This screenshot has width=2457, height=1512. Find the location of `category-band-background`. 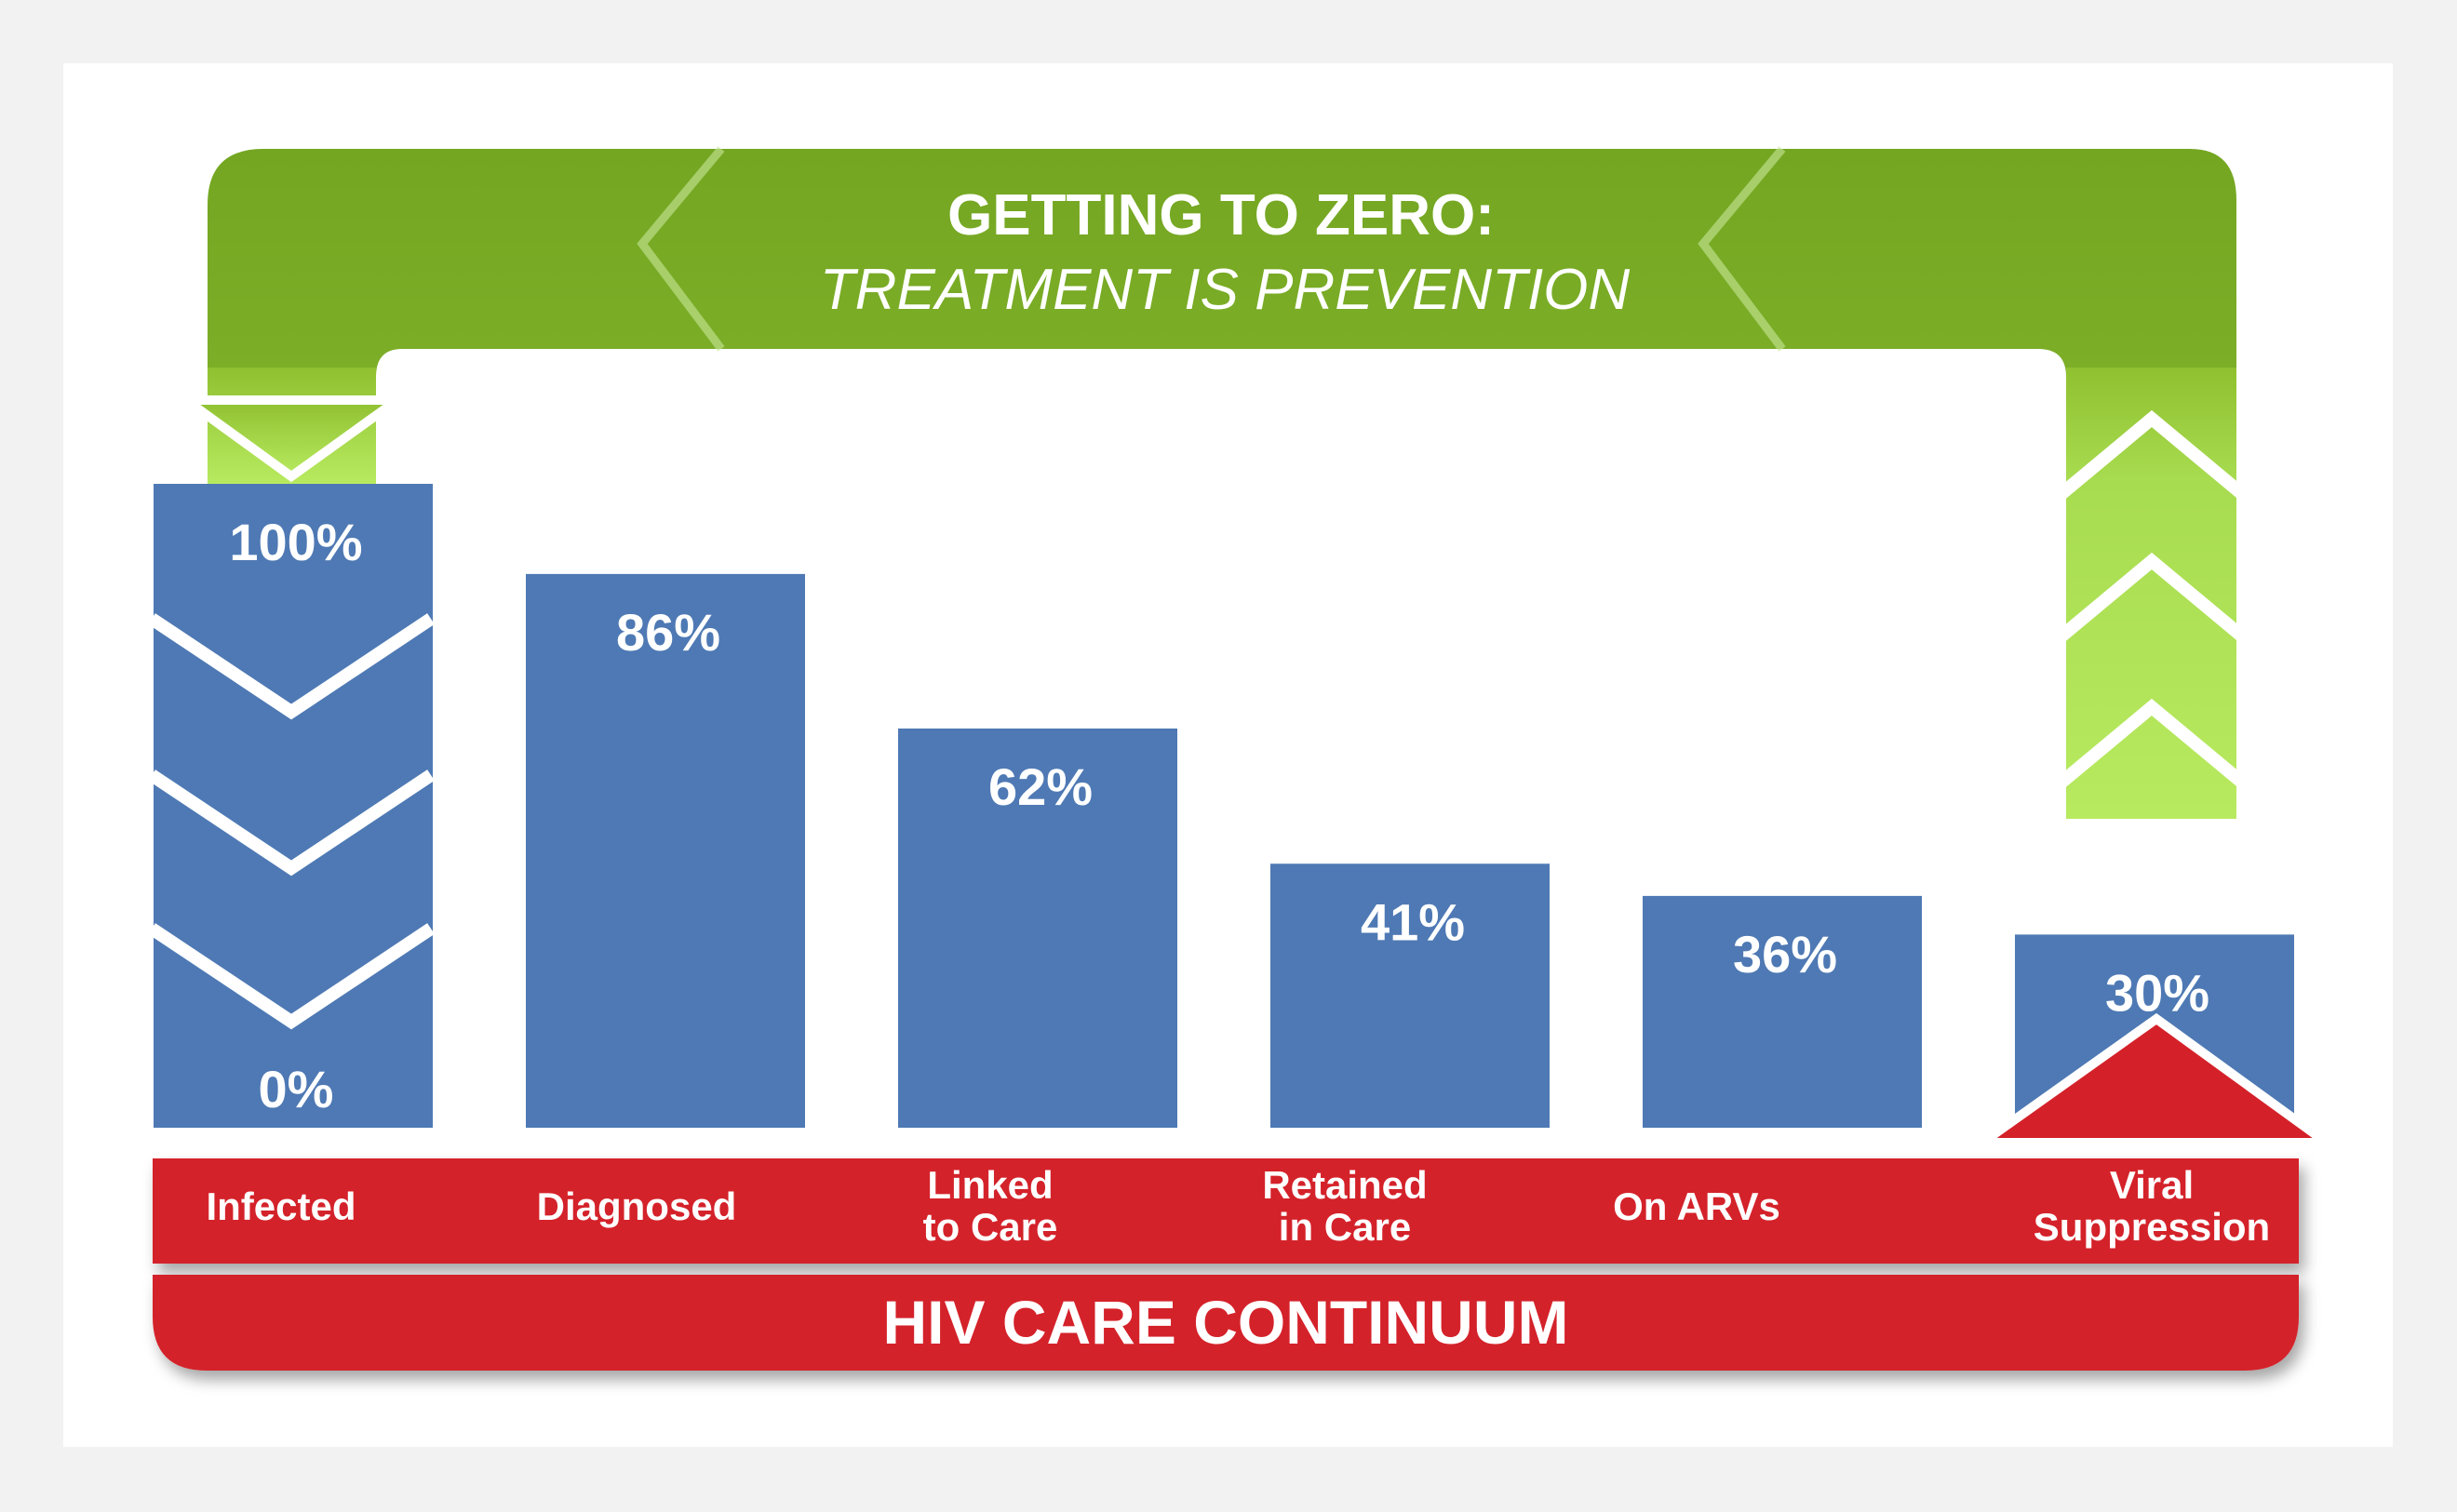

category-band-background is located at coordinates (1226, 1211).